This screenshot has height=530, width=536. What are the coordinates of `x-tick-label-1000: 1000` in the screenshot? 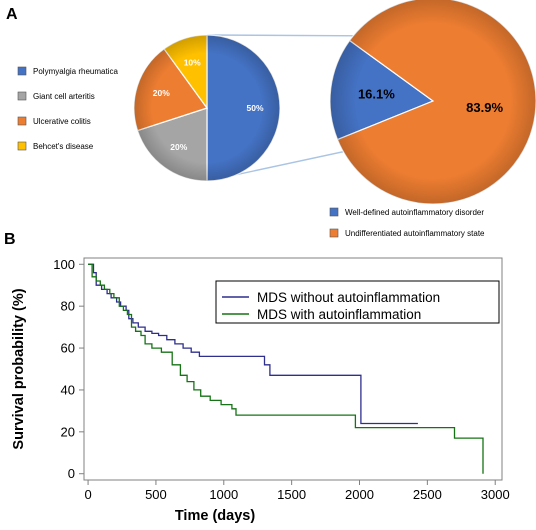 It's located at (223, 494).